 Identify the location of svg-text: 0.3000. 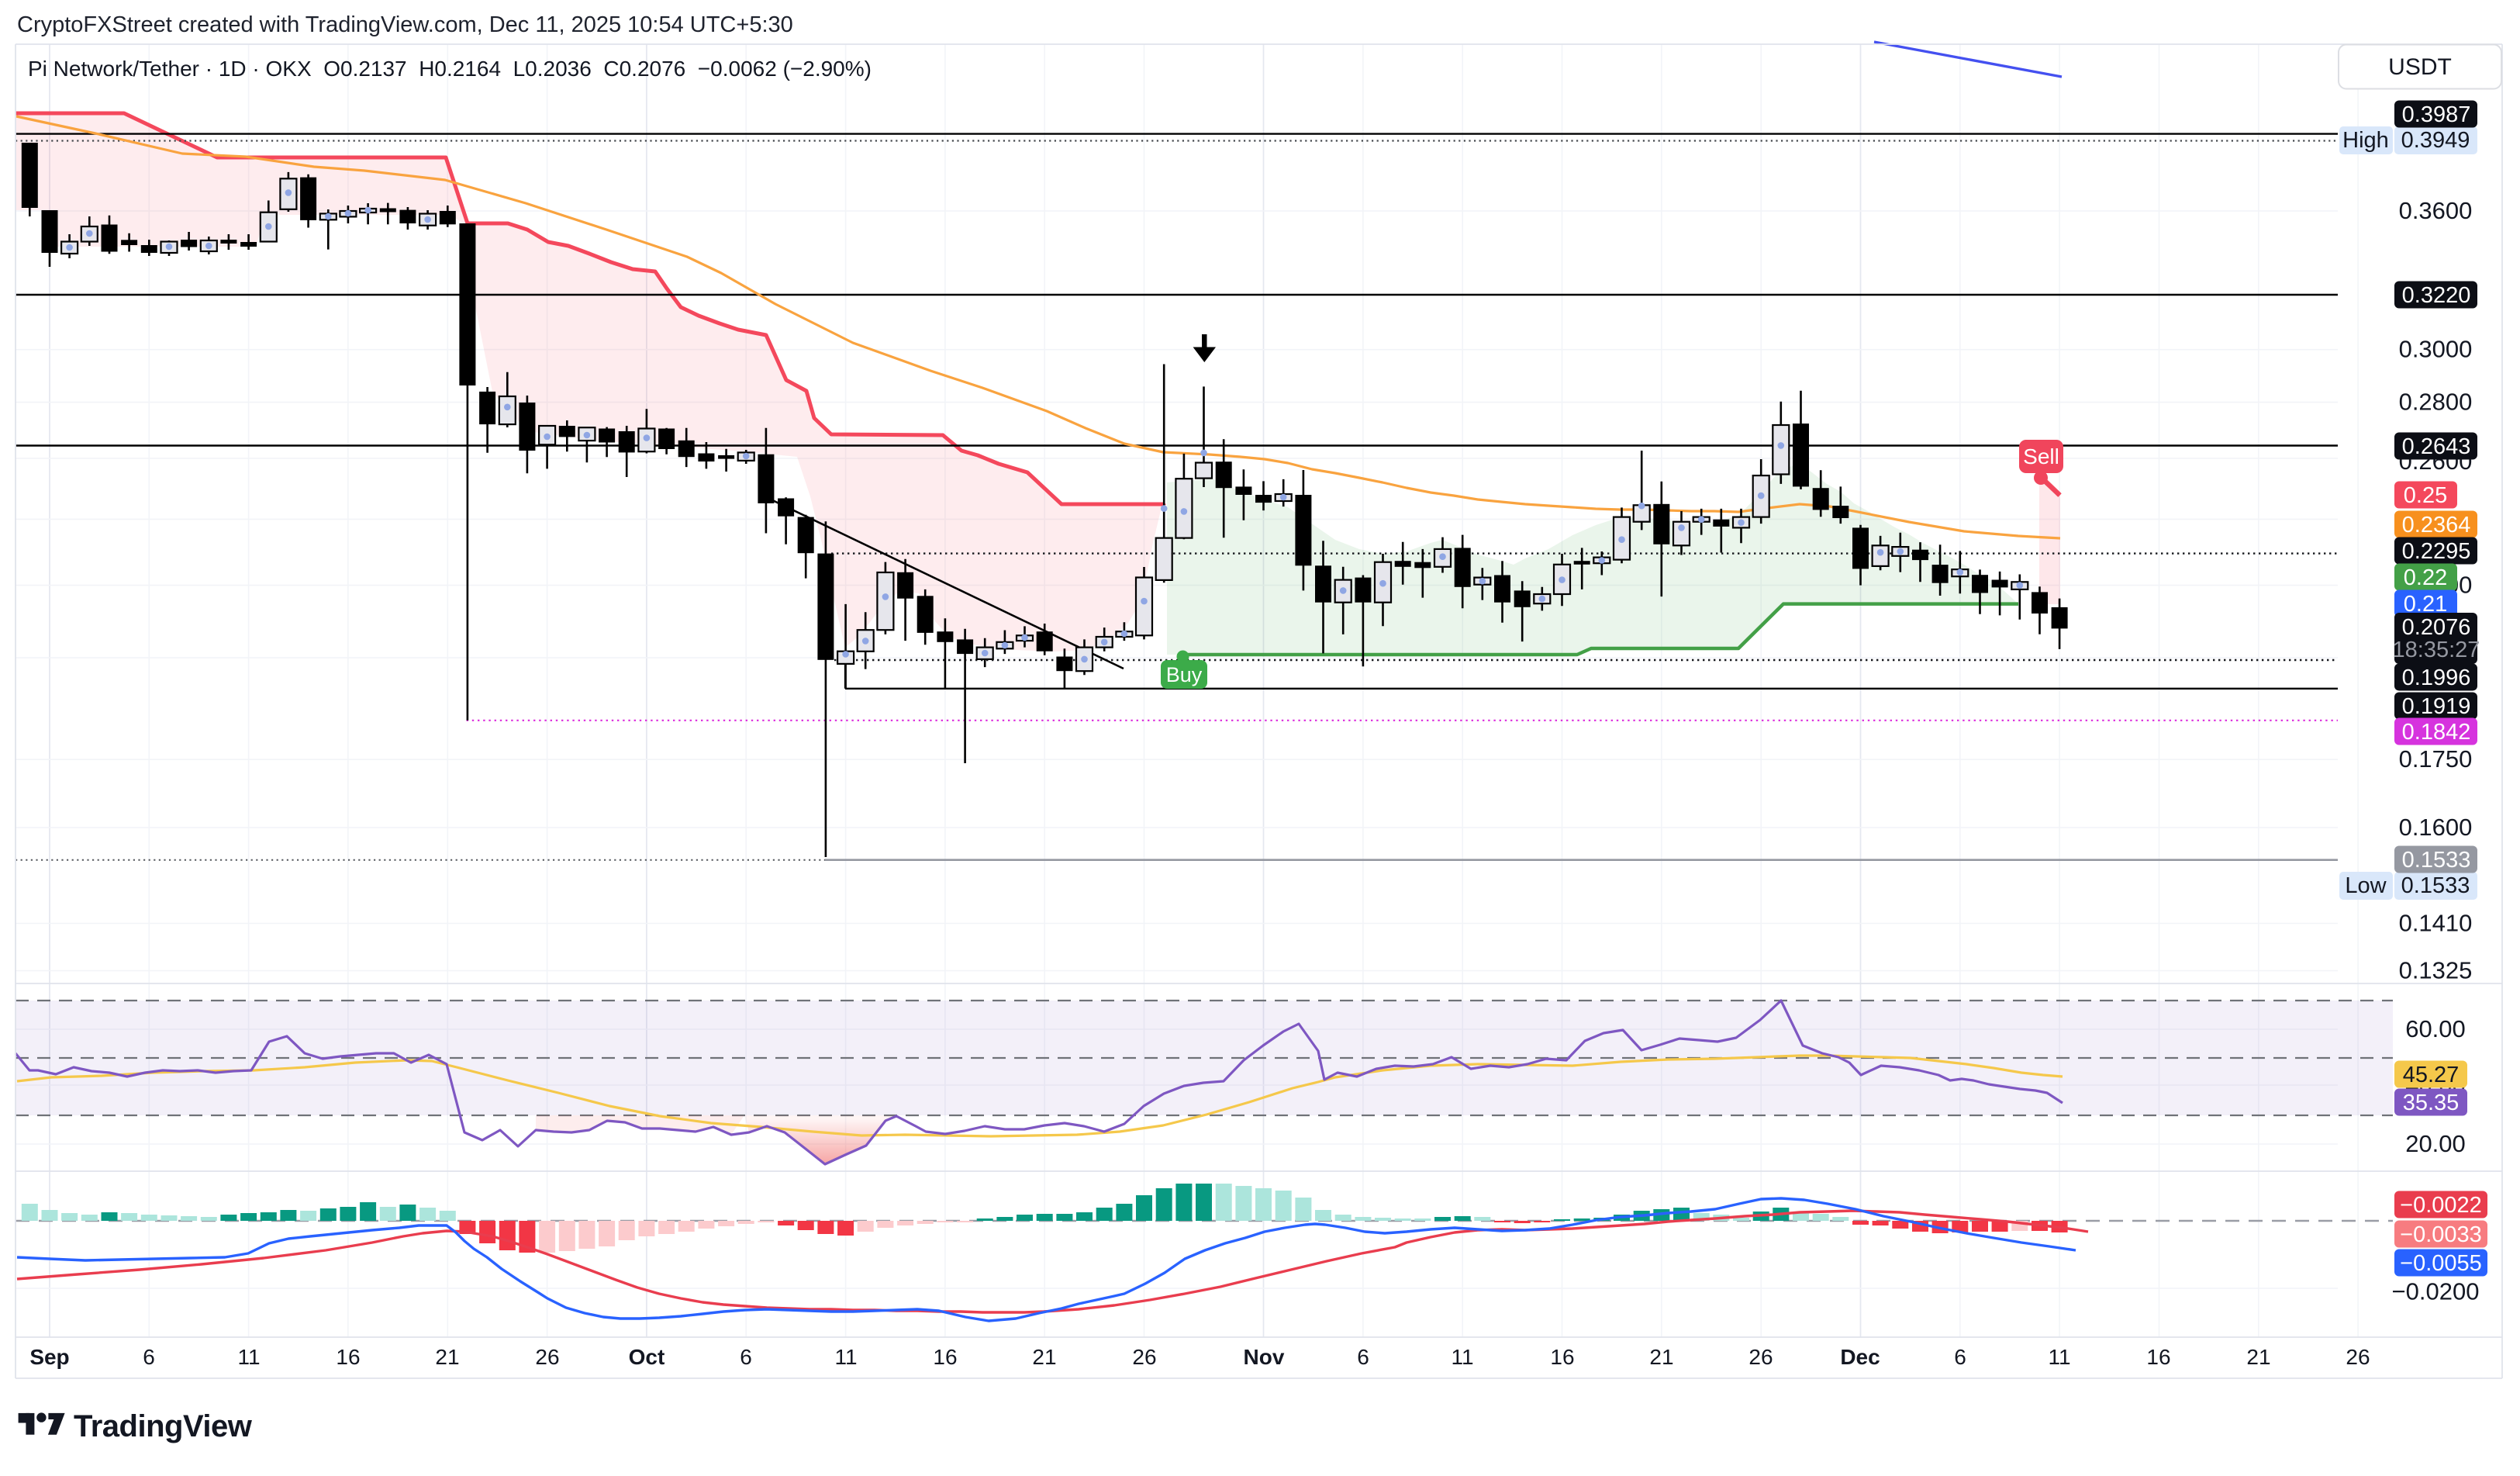
(2436, 349).